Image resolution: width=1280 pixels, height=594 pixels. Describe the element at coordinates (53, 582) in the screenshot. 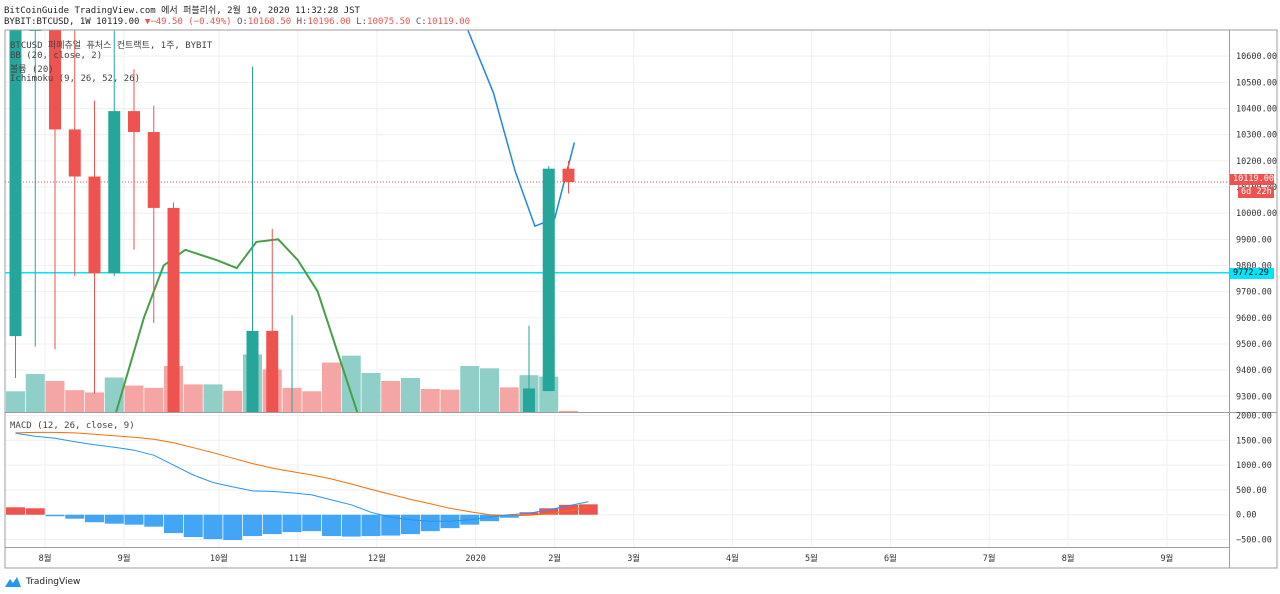

I see `tradingview-brand: TradingView` at that location.